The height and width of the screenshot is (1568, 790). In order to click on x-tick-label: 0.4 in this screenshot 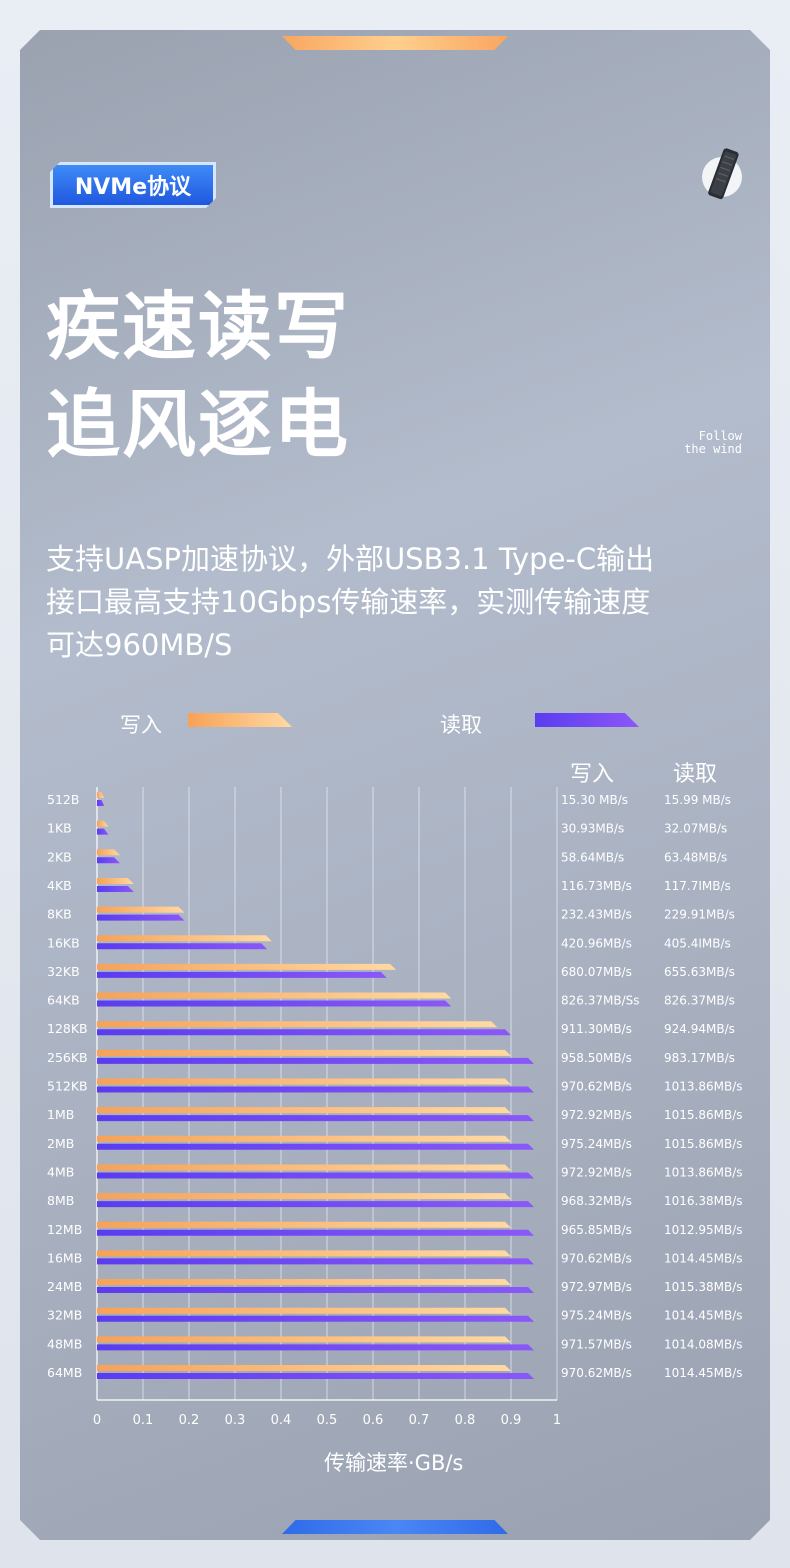, I will do `click(281, 1420)`.